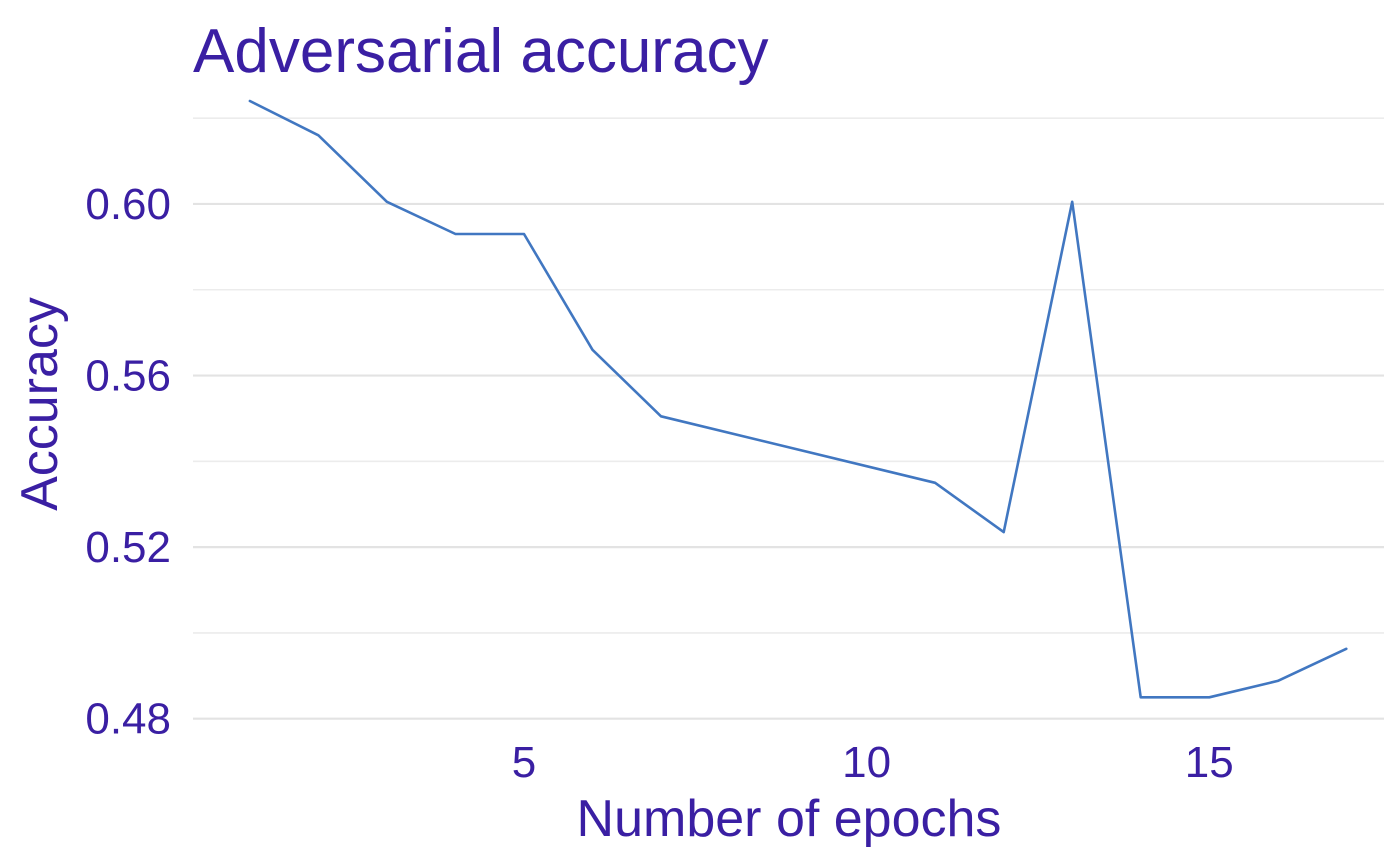  What do you see at coordinates (480, 51) in the screenshot?
I see `chart-title: Adversarial accuracy` at bounding box center [480, 51].